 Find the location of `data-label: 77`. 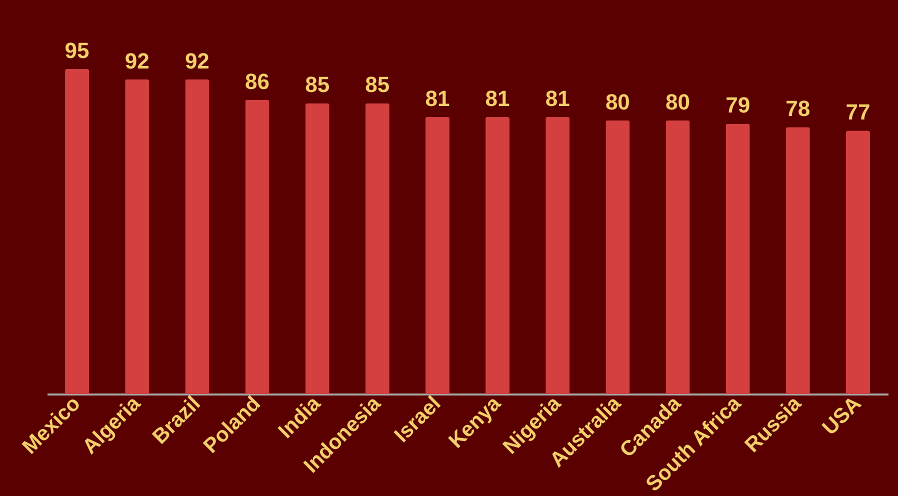

data-label: 77 is located at coordinates (858, 112).